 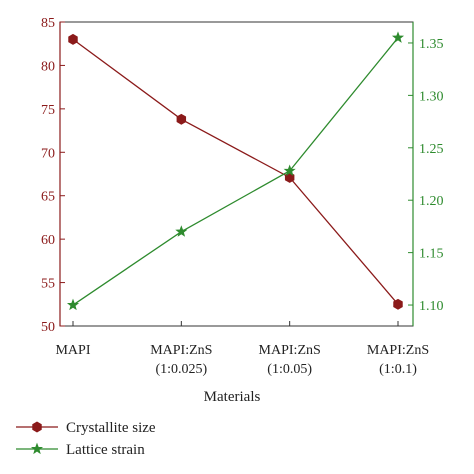 I want to click on left-tick-label: 55, so click(x=48, y=284).